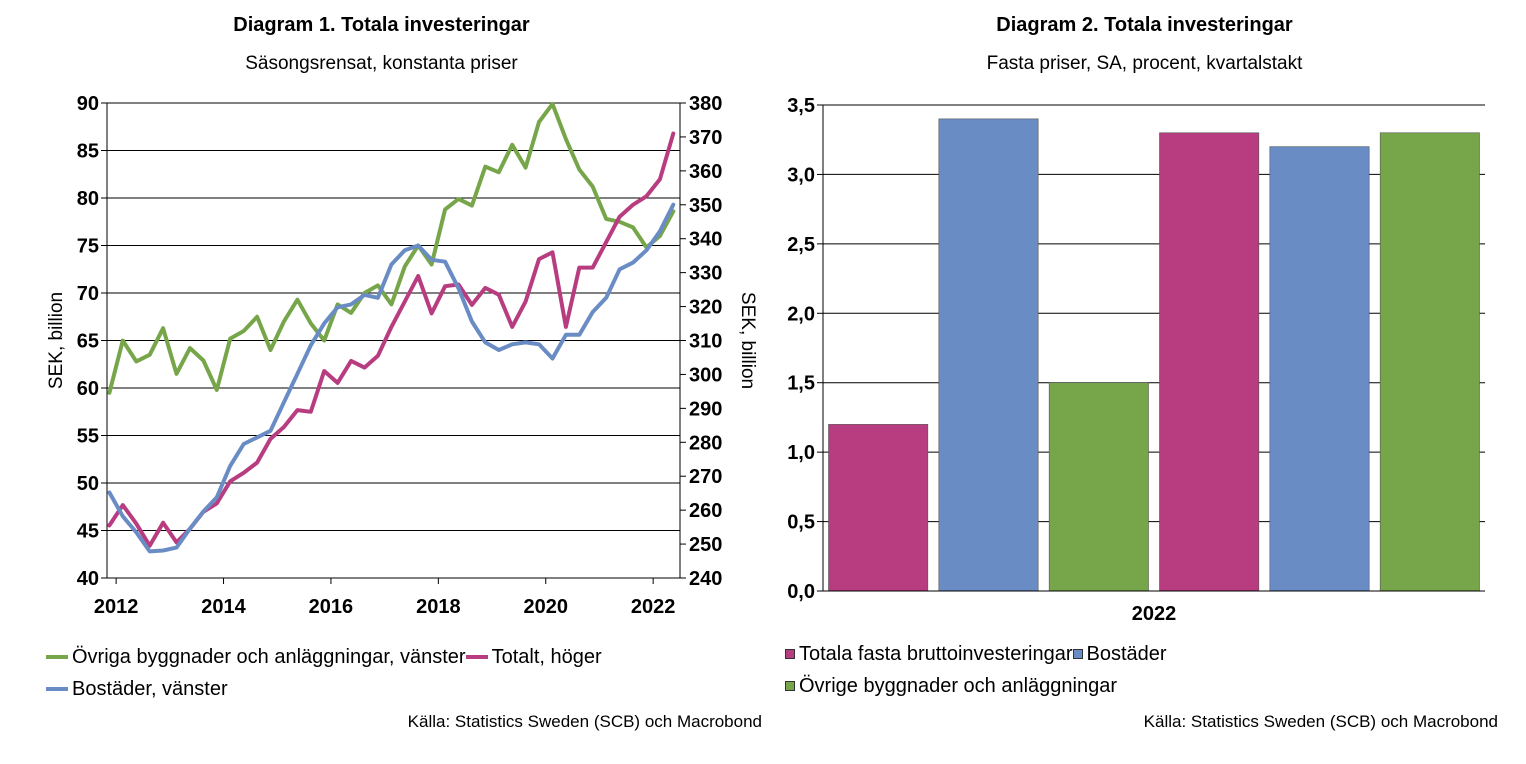  I want to click on chart-legend-row-2: Övrige byggnader och anläggningar, so click(951, 686).